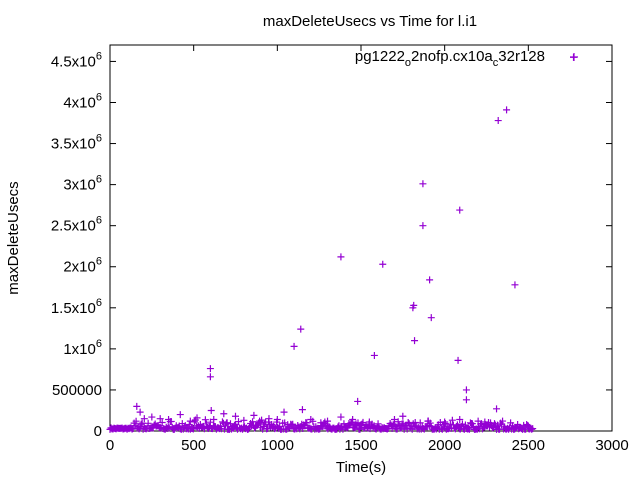 This screenshot has height=480, width=640. What do you see at coordinates (98, 431) in the screenshot?
I see `y-tick-label: 0` at bounding box center [98, 431].